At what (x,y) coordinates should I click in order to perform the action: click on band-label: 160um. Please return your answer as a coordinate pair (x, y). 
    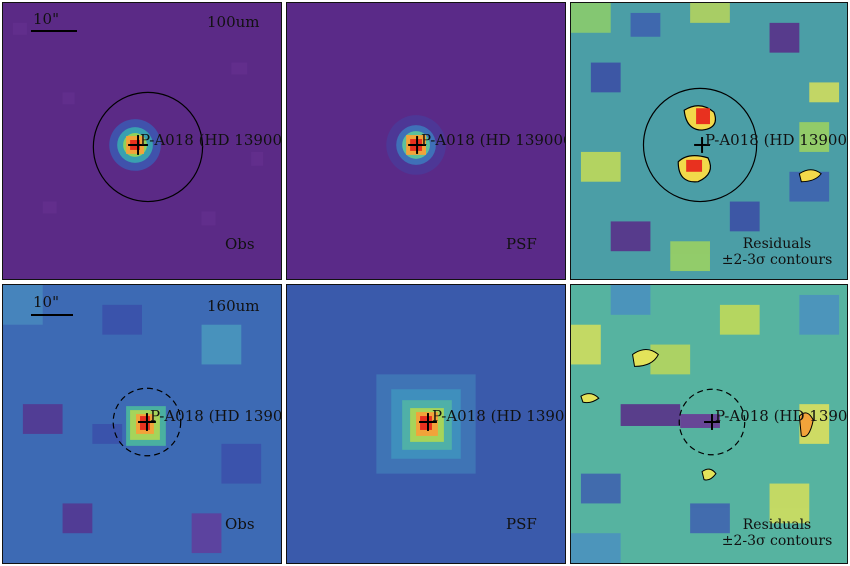
    Looking at the image, I should click on (233, 306).